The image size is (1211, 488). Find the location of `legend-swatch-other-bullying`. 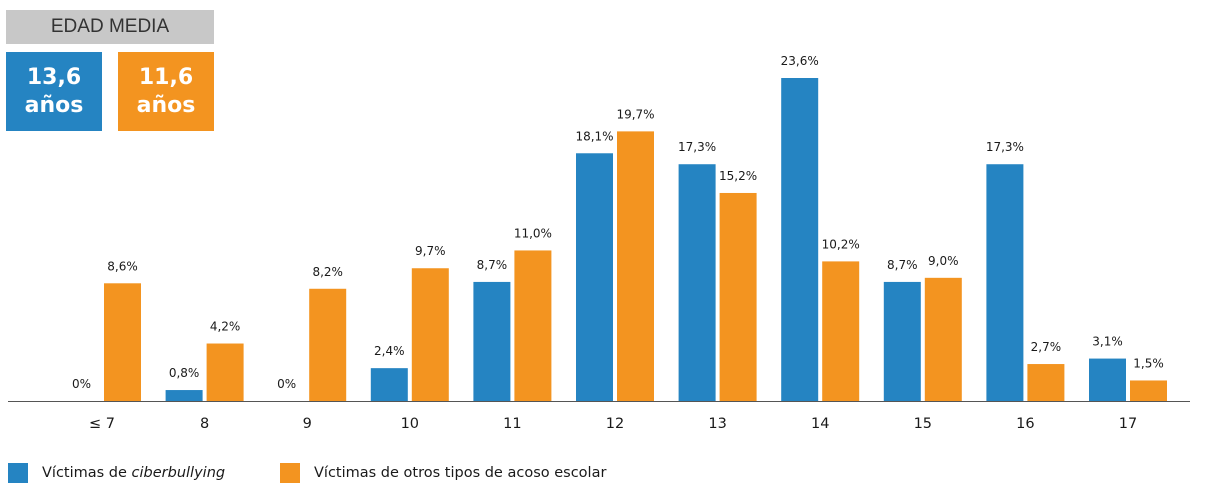

legend-swatch-other-bullying is located at coordinates (290, 473).